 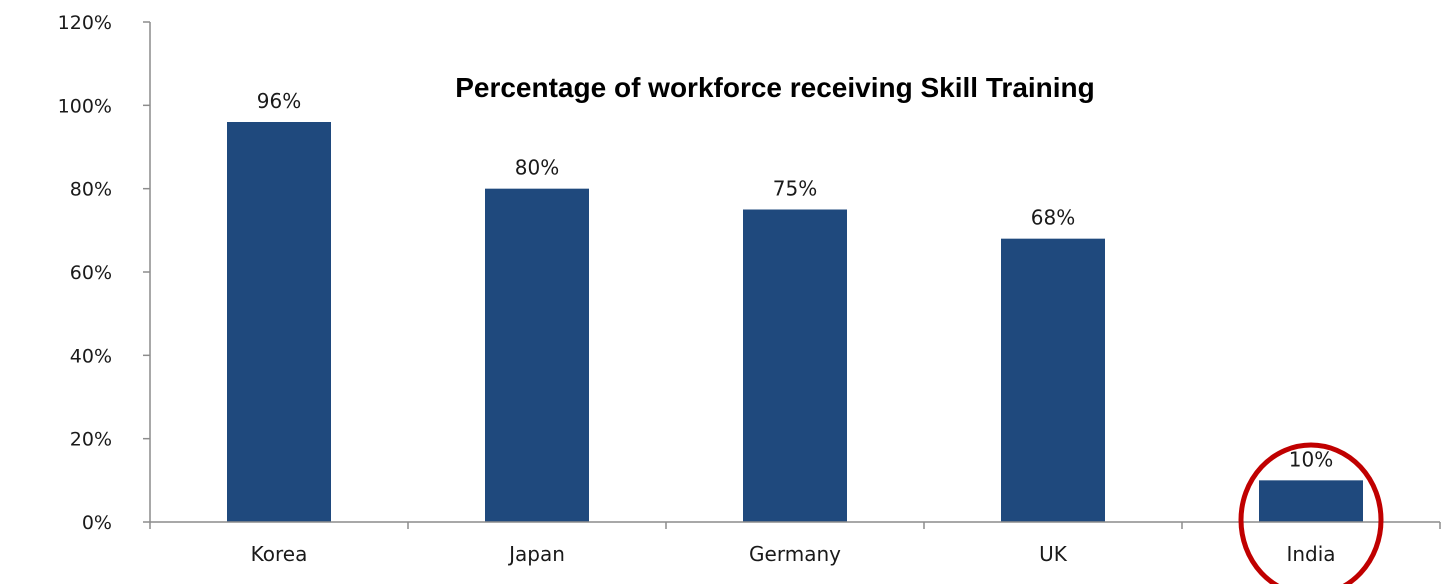 I want to click on bar-korea, so click(x=279, y=322).